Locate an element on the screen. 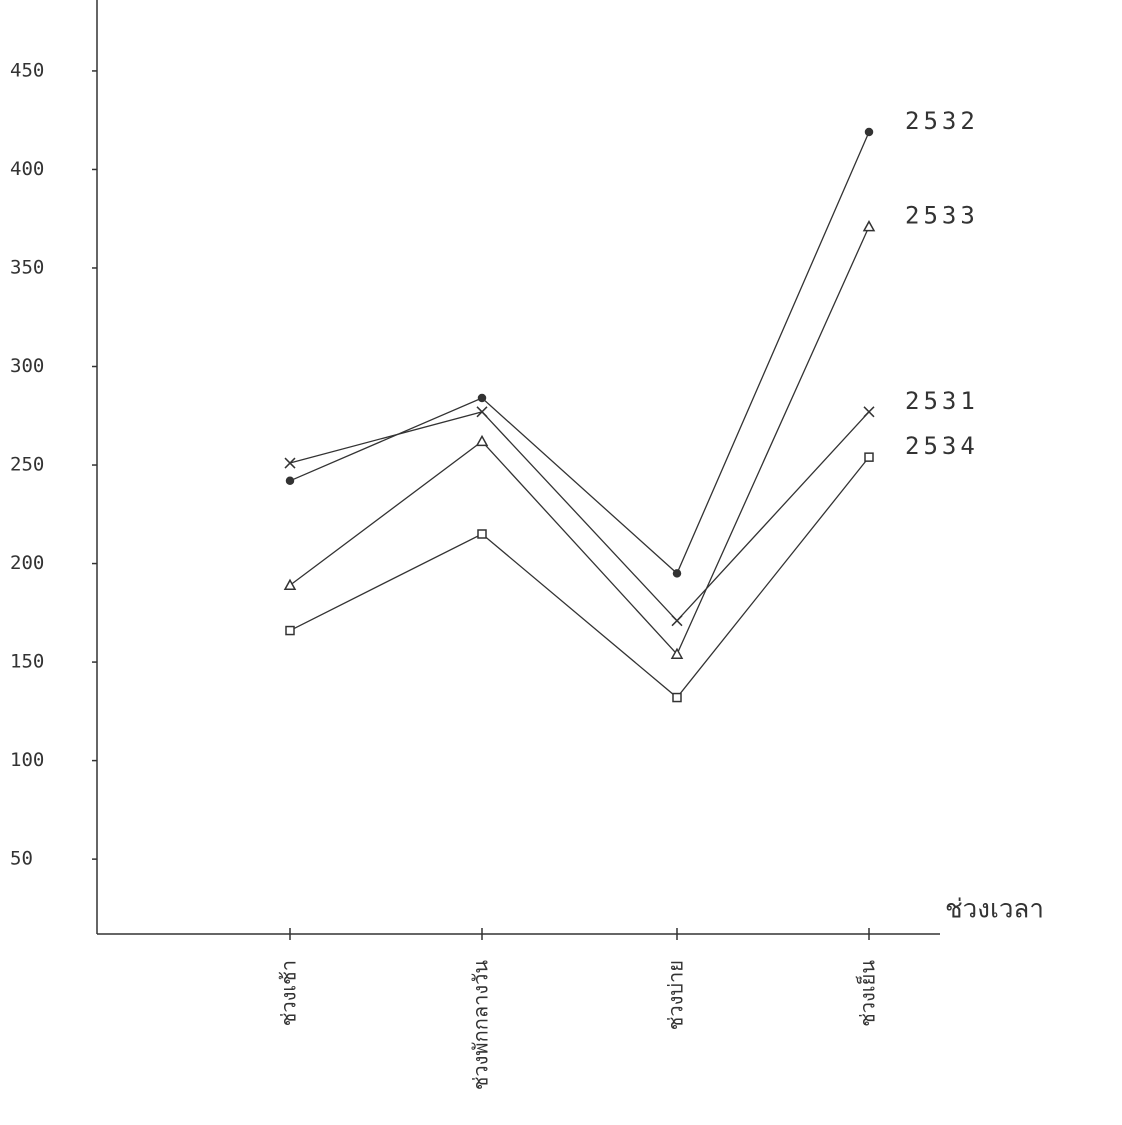 The width and height of the screenshot is (1122, 1125). y-tick-label: 100 is located at coordinates (27, 760).